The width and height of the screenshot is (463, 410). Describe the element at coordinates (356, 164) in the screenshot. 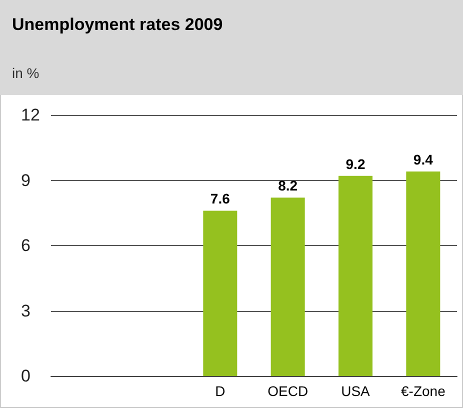

I see `data-label: 9.2` at that location.